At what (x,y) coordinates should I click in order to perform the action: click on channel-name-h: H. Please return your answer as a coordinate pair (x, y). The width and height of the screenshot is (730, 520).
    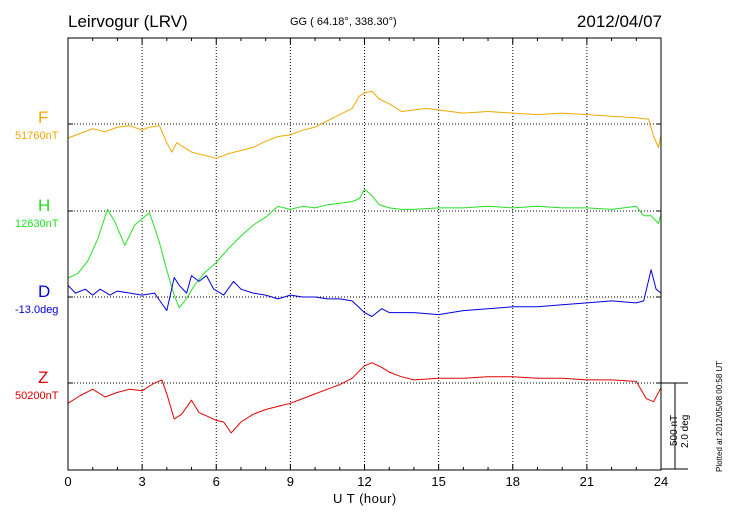
    Looking at the image, I should click on (44, 205).